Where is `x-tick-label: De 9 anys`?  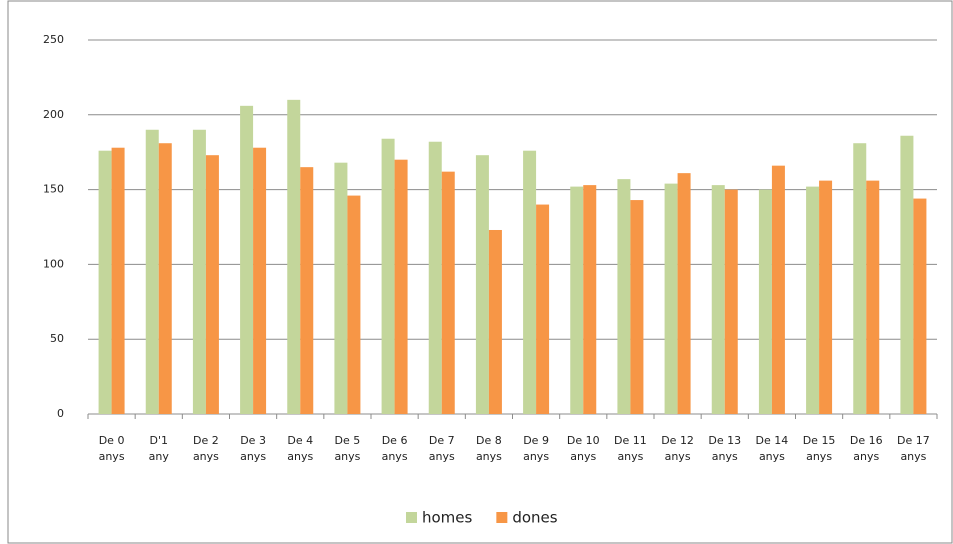
x-tick-label: De 9 anys is located at coordinates (536, 448).